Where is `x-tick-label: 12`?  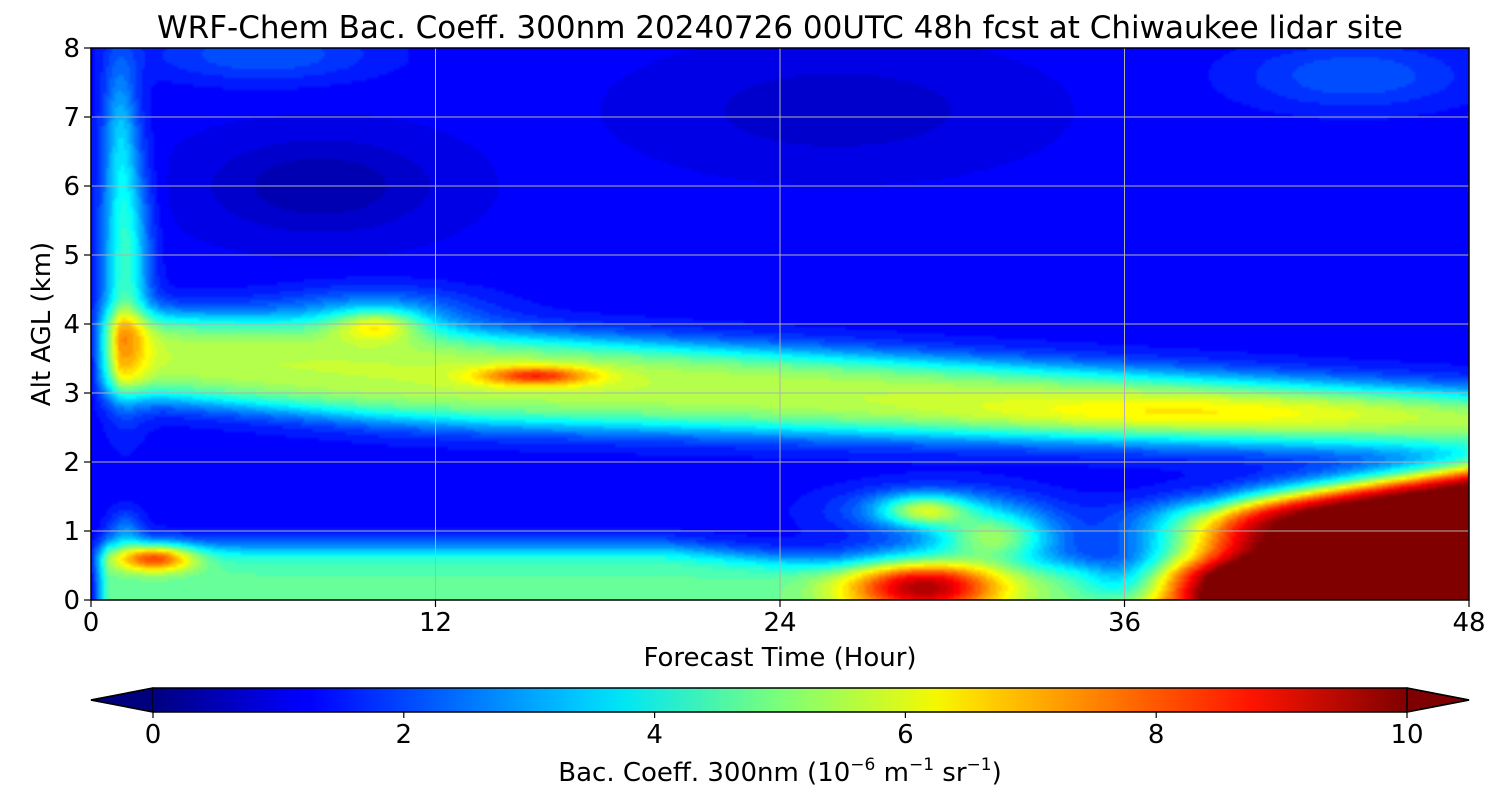
x-tick-label: 12 is located at coordinates (435, 623).